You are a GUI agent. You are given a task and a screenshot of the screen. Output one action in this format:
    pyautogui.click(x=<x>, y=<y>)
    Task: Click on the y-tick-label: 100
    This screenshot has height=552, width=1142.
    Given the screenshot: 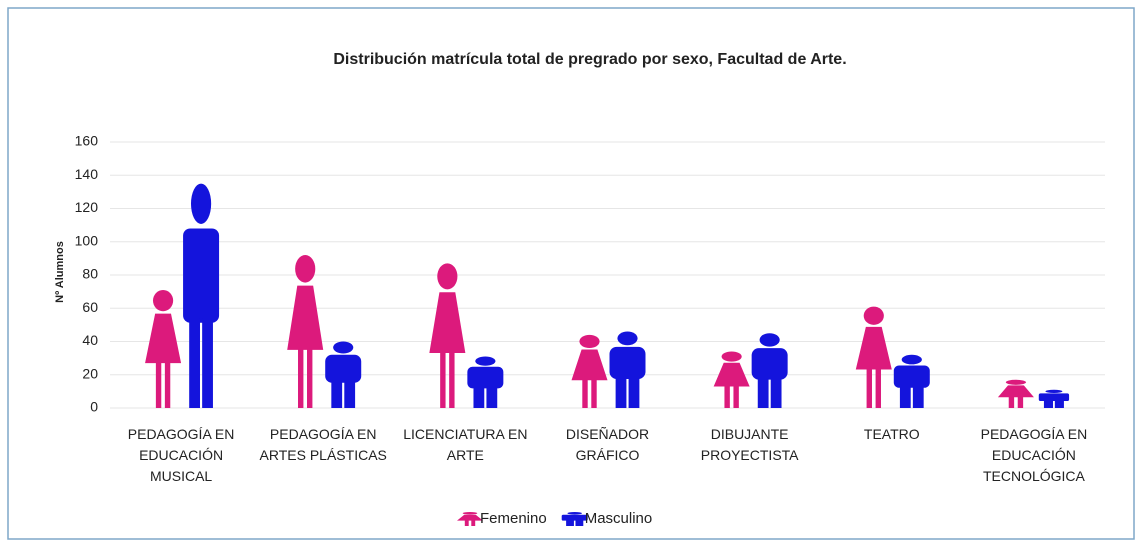 What is the action you would take?
    pyautogui.click(x=87, y=240)
    